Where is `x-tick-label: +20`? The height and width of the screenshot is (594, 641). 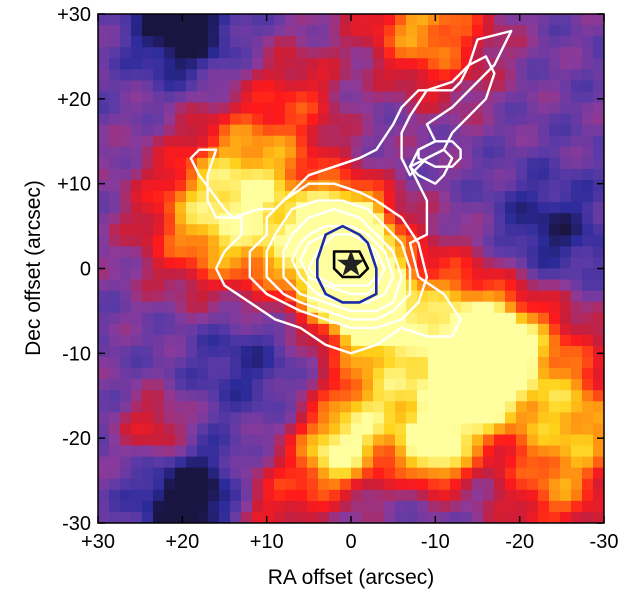
x-tick-label: +20 is located at coordinates (182, 542).